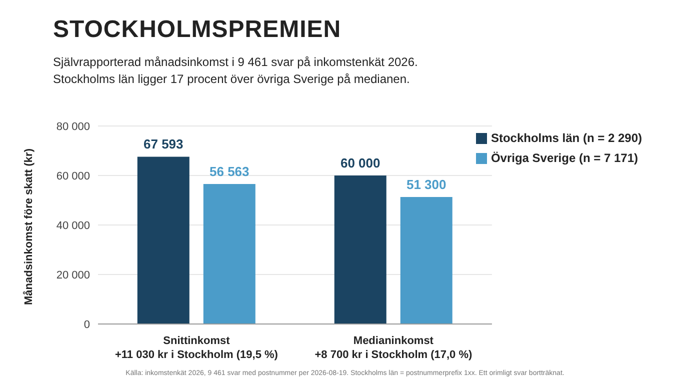 Image resolution: width=690 pixels, height=388 pixels. What do you see at coordinates (426, 184) in the screenshot?
I see `data-label: 51 300` at bounding box center [426, 184].